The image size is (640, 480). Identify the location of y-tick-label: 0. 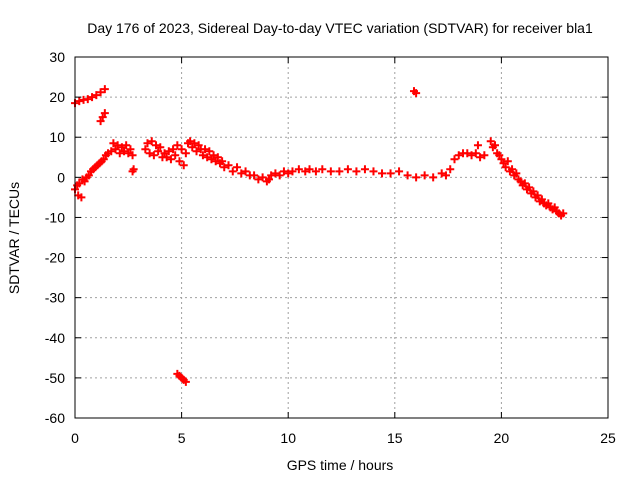
(61, 177).